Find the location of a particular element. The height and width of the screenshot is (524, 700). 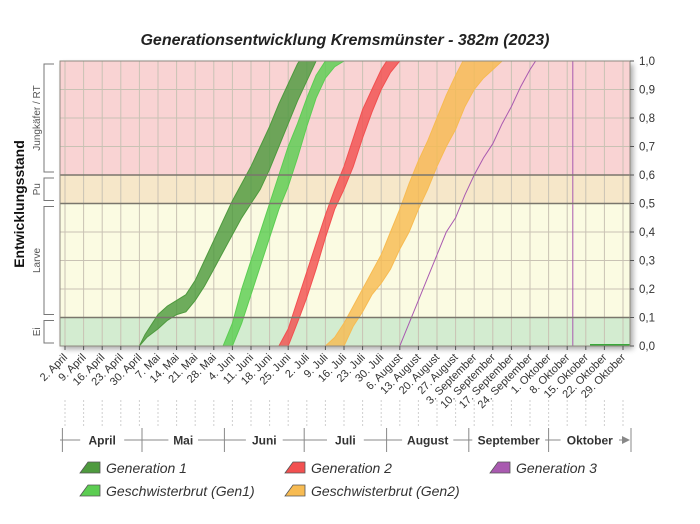

legend-label-1: Generation 2 is located at coordinates (351, 468).